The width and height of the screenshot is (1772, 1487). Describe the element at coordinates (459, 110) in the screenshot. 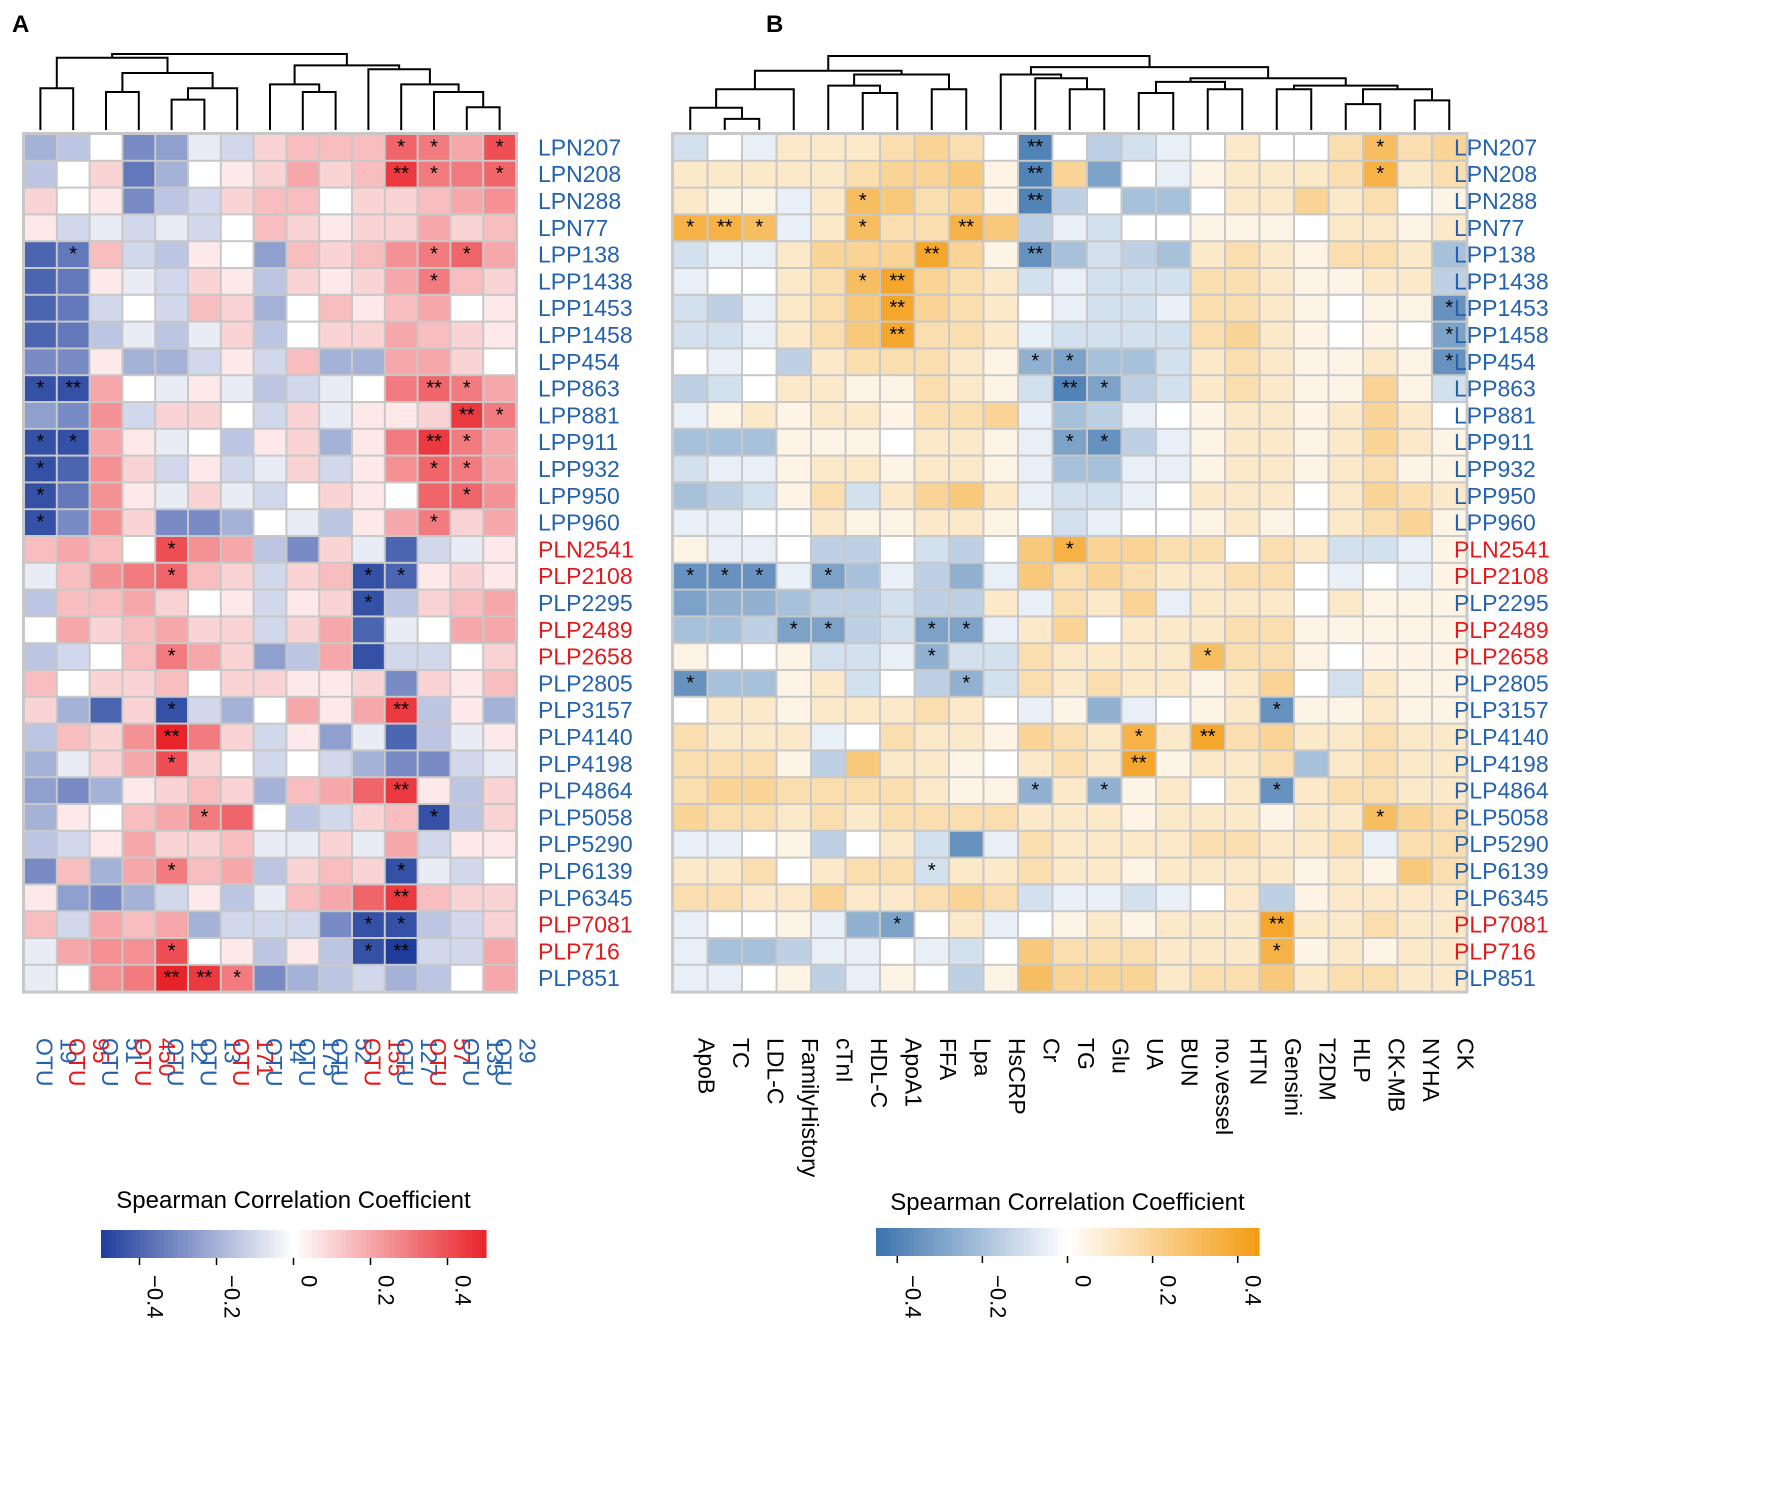

I see `dendrogram-branch` at that location.